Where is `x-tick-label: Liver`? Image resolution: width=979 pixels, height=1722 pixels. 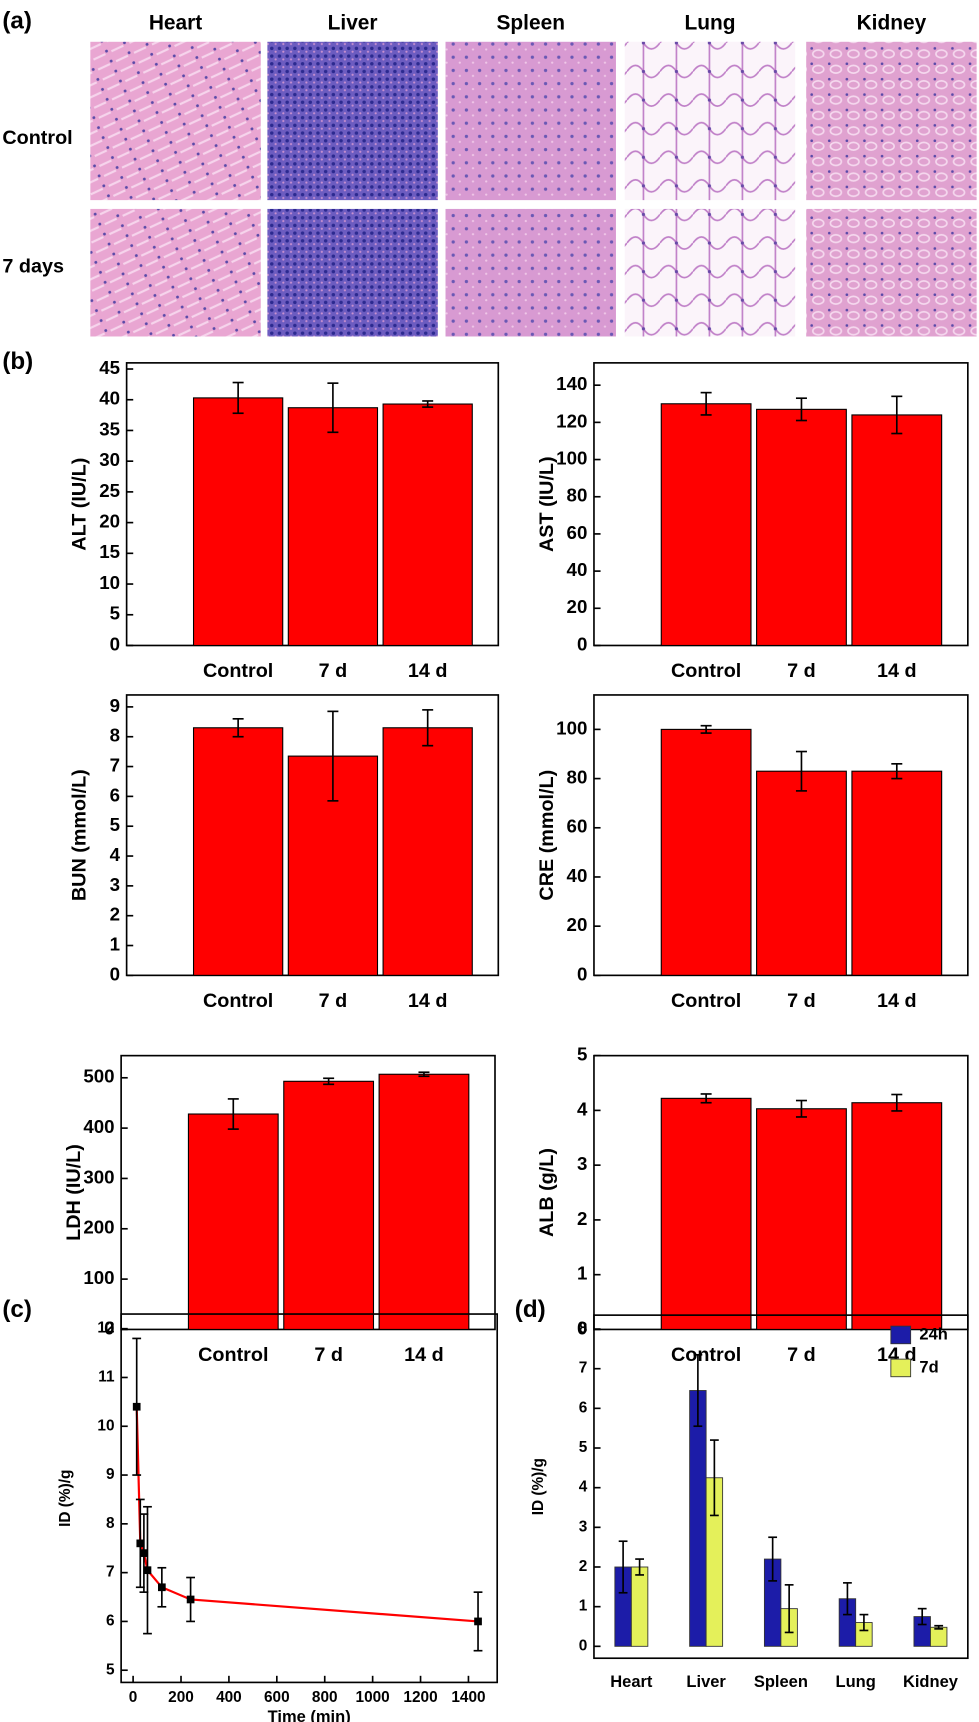
x-tick-label: Liver is located at coordinates (706, 1682).